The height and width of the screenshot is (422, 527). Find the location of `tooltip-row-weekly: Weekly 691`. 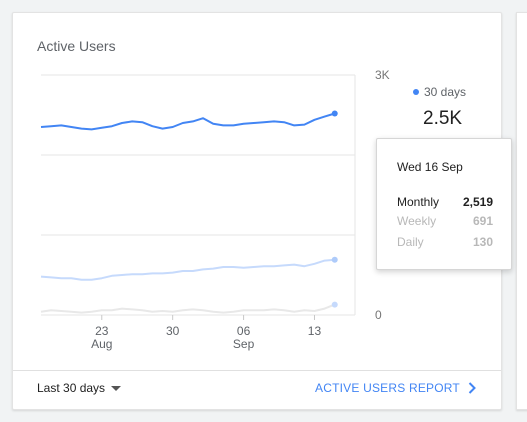

tooltip-row-weekly: Weekly 691 is located at coordinates (445, 221).